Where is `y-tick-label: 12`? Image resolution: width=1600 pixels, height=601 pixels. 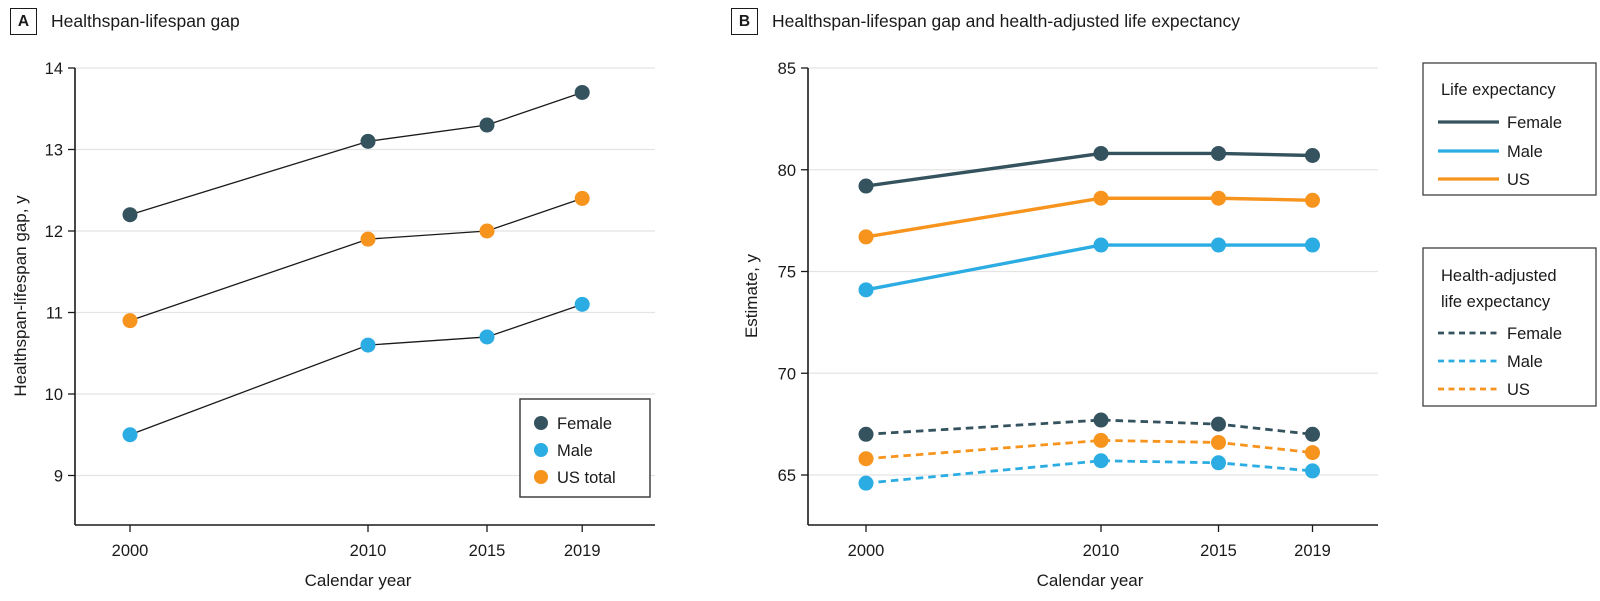 y-tick-label: 12 is located at coordinates (54, 232).